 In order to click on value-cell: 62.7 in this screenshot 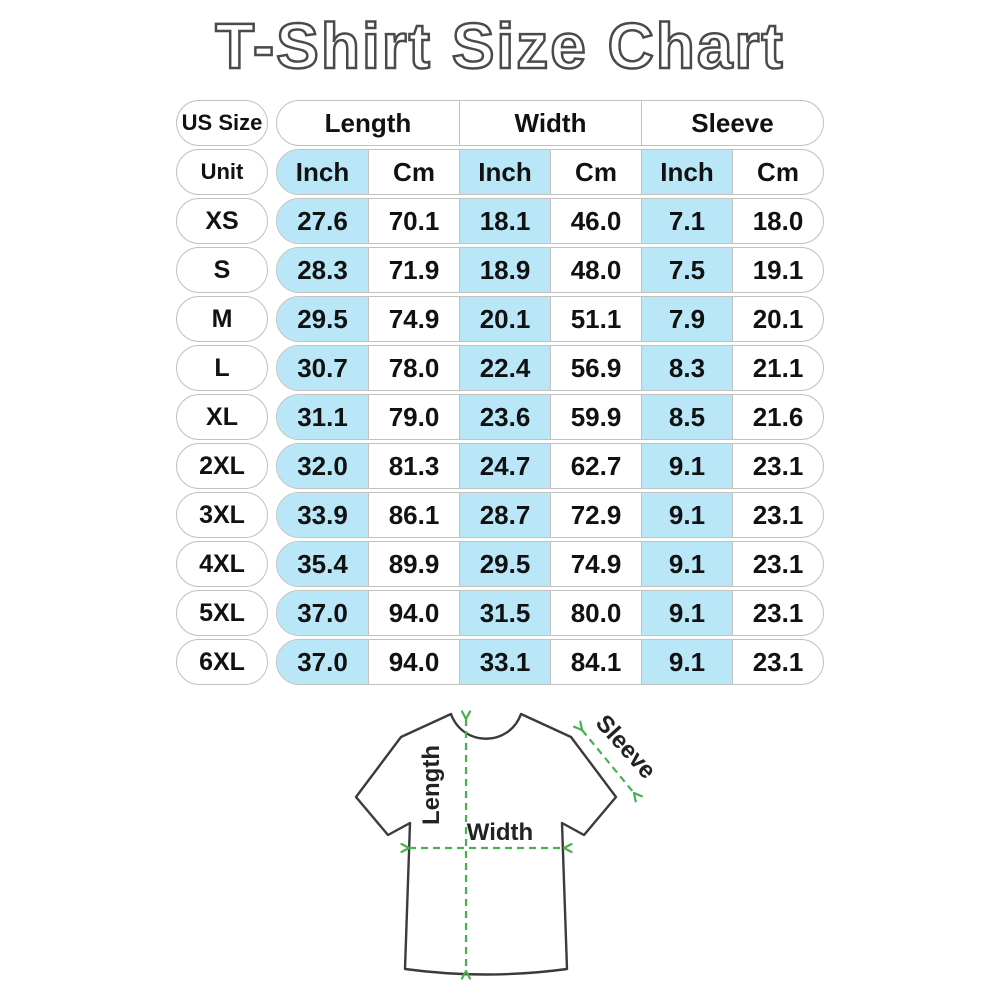, I will do `click(595, 466)`.